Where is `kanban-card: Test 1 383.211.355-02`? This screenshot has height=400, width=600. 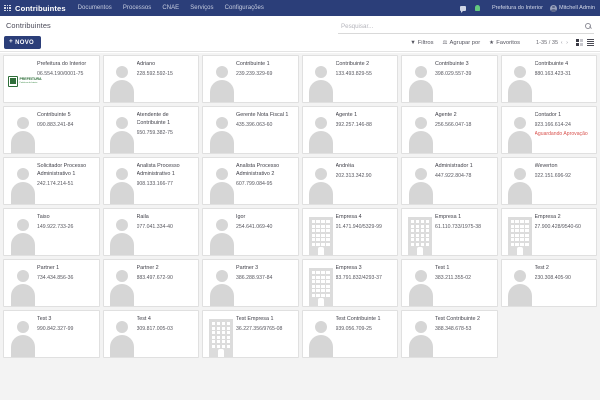
kanban-card: Test 1 383.211.355-02 is located at coordinates (449, 283).